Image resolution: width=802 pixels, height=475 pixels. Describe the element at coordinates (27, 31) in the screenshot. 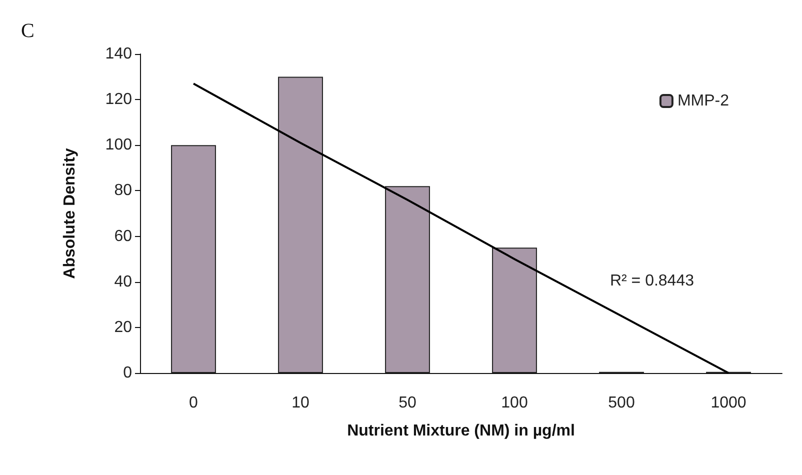

I see `chart-title: C` at that location.